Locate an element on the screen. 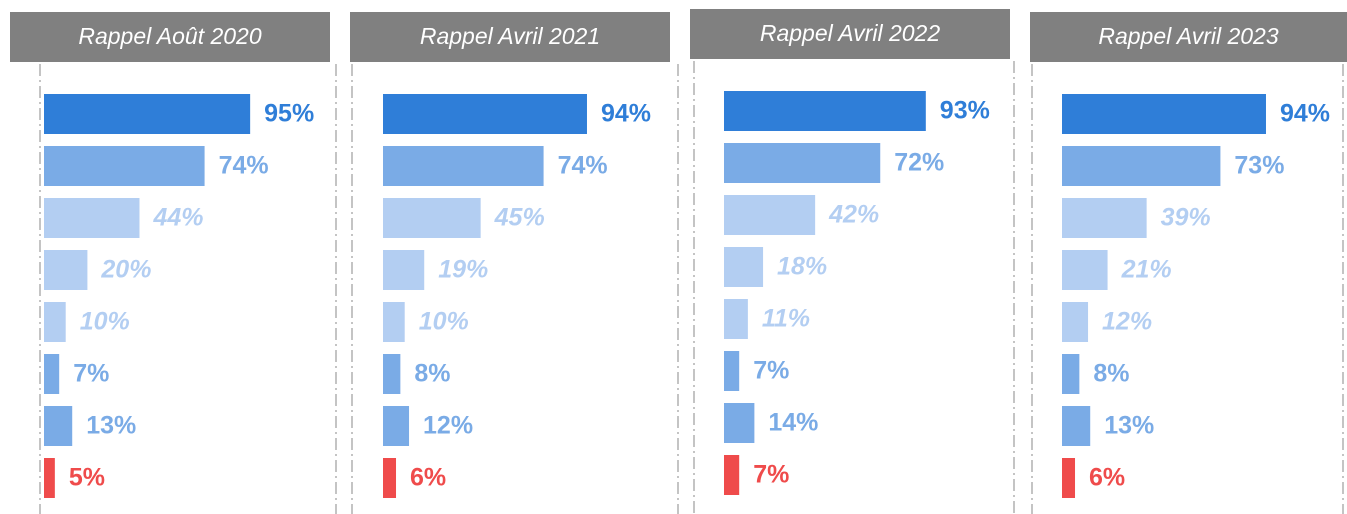 The height and width of the screenshot is (514, 1347). value-label: 14% is located at coordinates (793, 423).